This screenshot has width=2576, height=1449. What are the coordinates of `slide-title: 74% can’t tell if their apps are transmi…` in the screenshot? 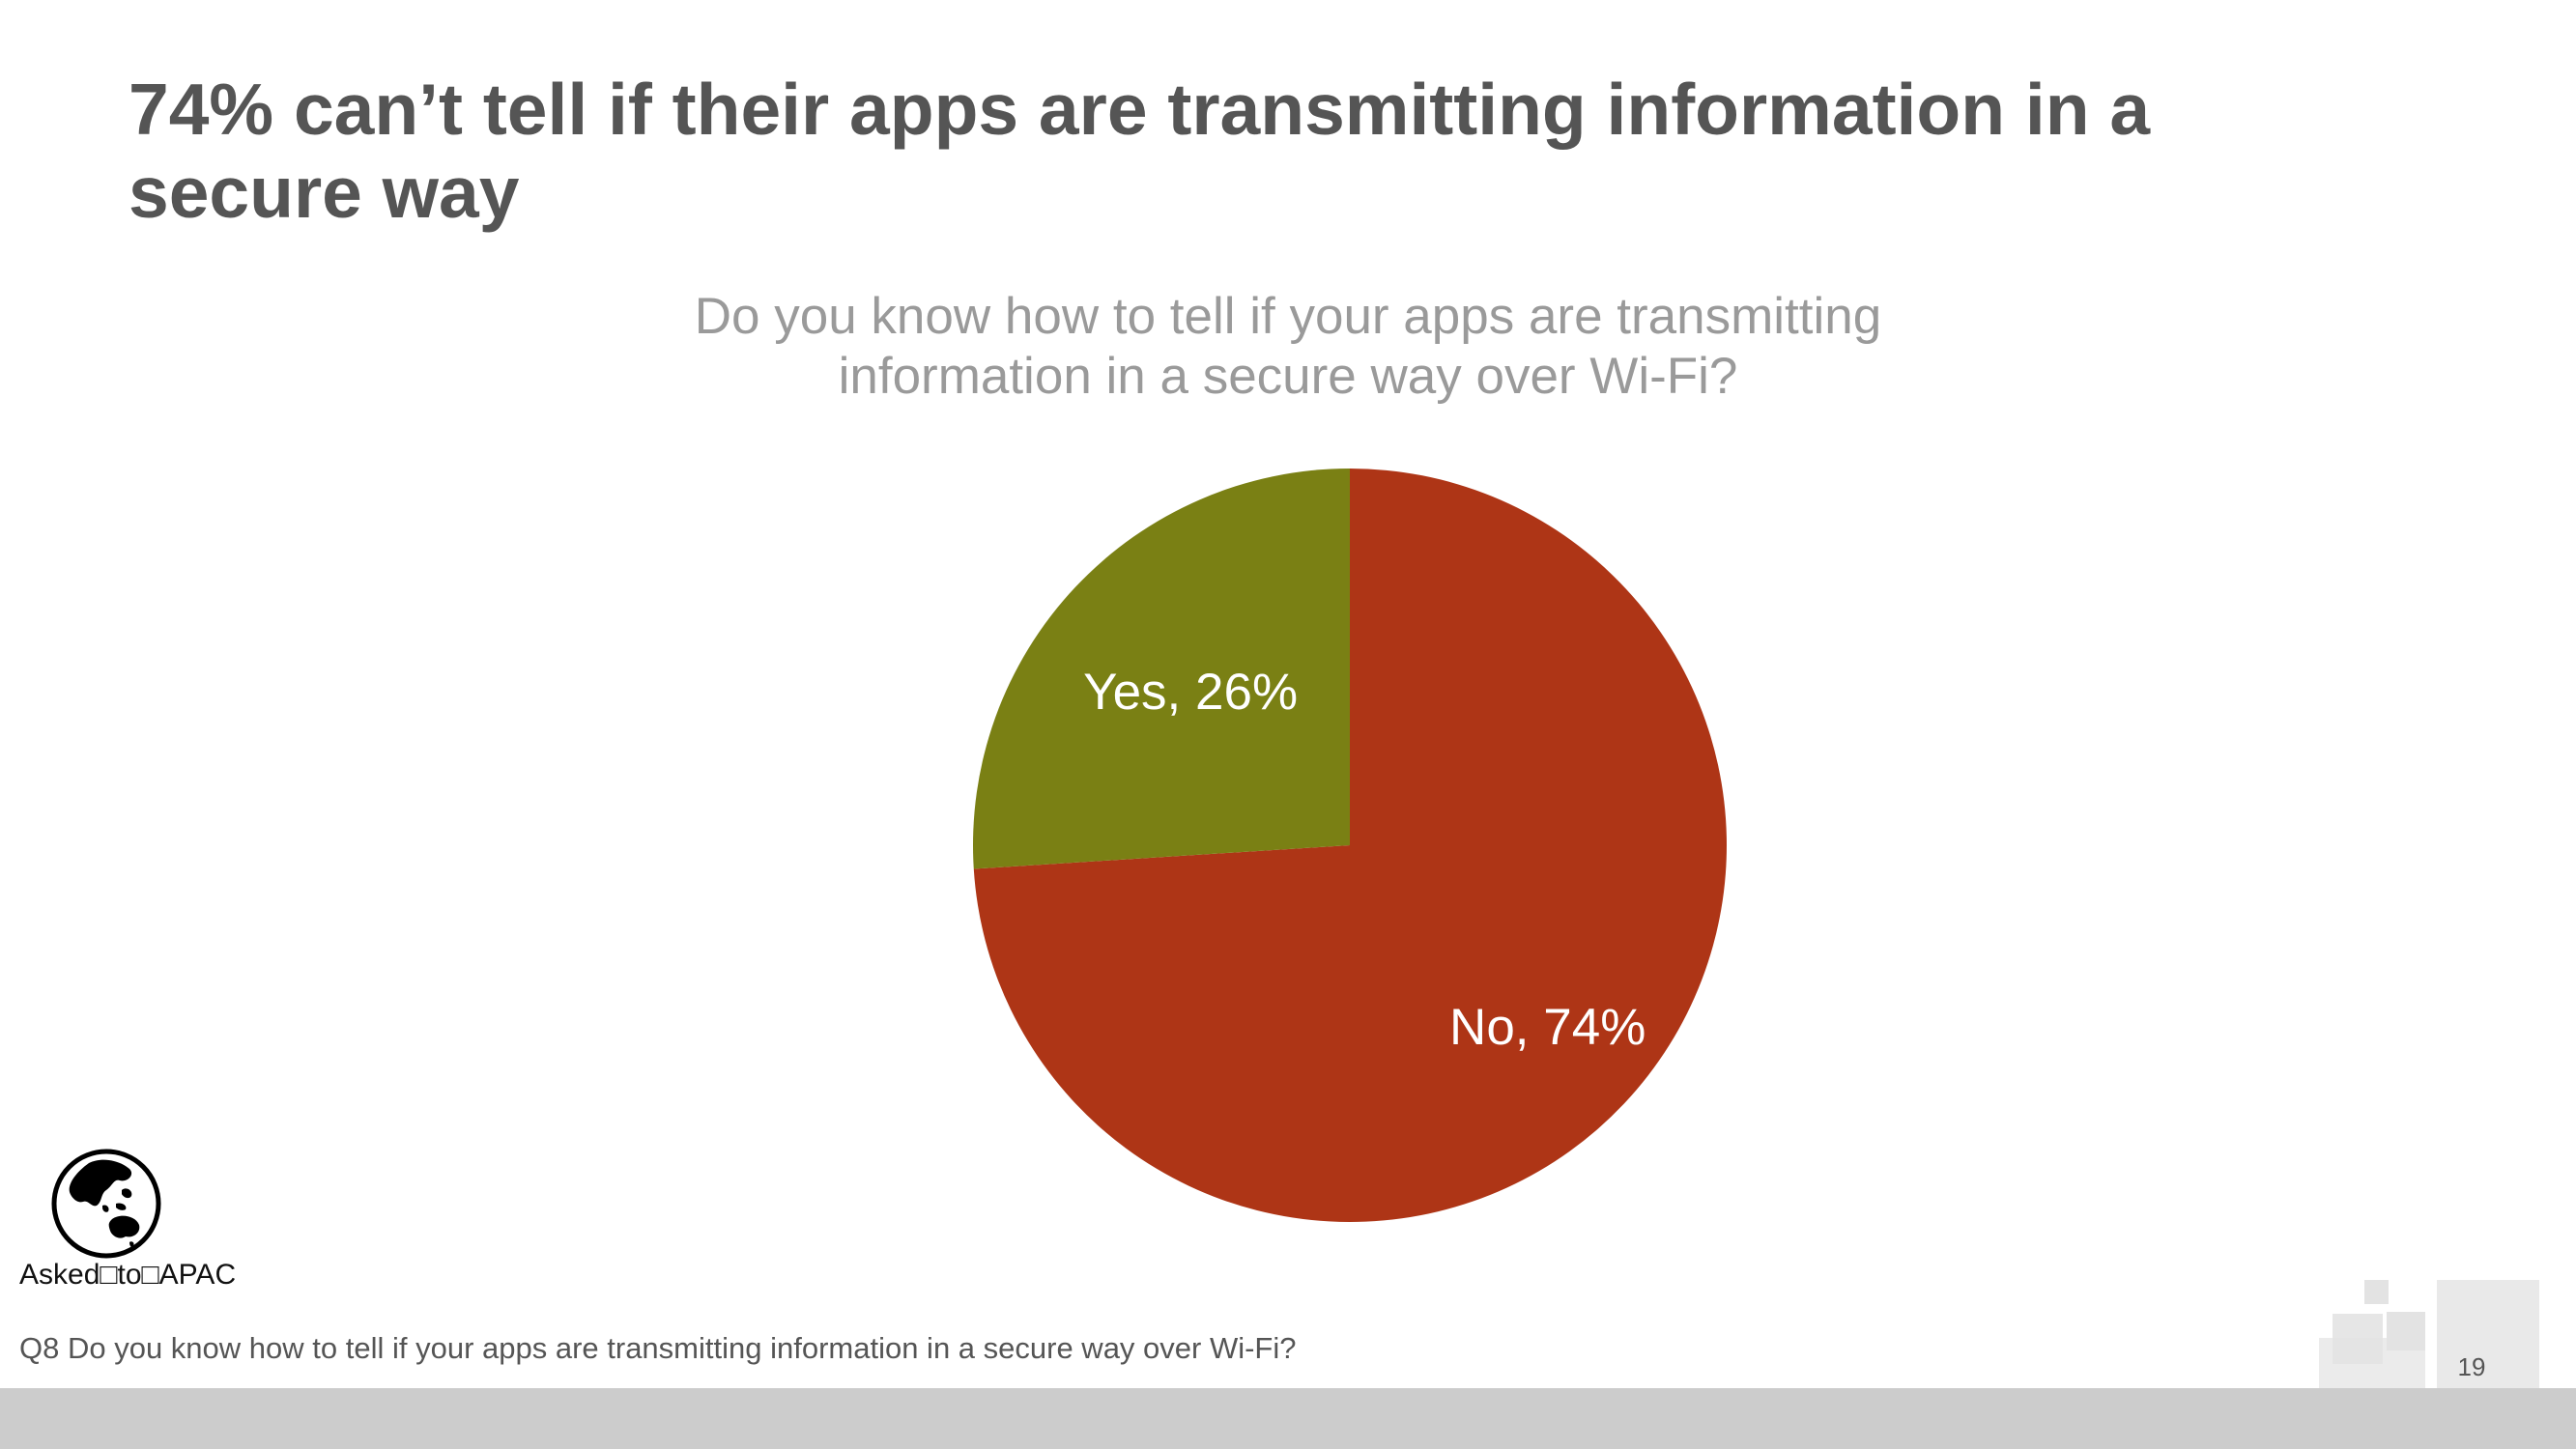 It's located at (1140, 151).